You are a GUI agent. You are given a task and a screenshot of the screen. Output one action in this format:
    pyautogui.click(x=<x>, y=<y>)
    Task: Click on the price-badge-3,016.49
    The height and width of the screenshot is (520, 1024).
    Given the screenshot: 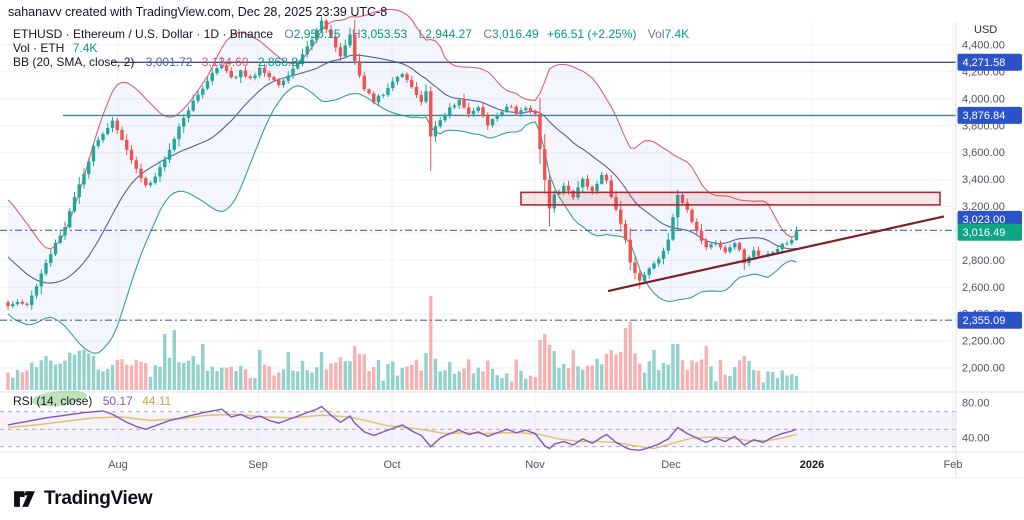 What is the action you would take?
    pyautogui.click(x=989, y=232)
    